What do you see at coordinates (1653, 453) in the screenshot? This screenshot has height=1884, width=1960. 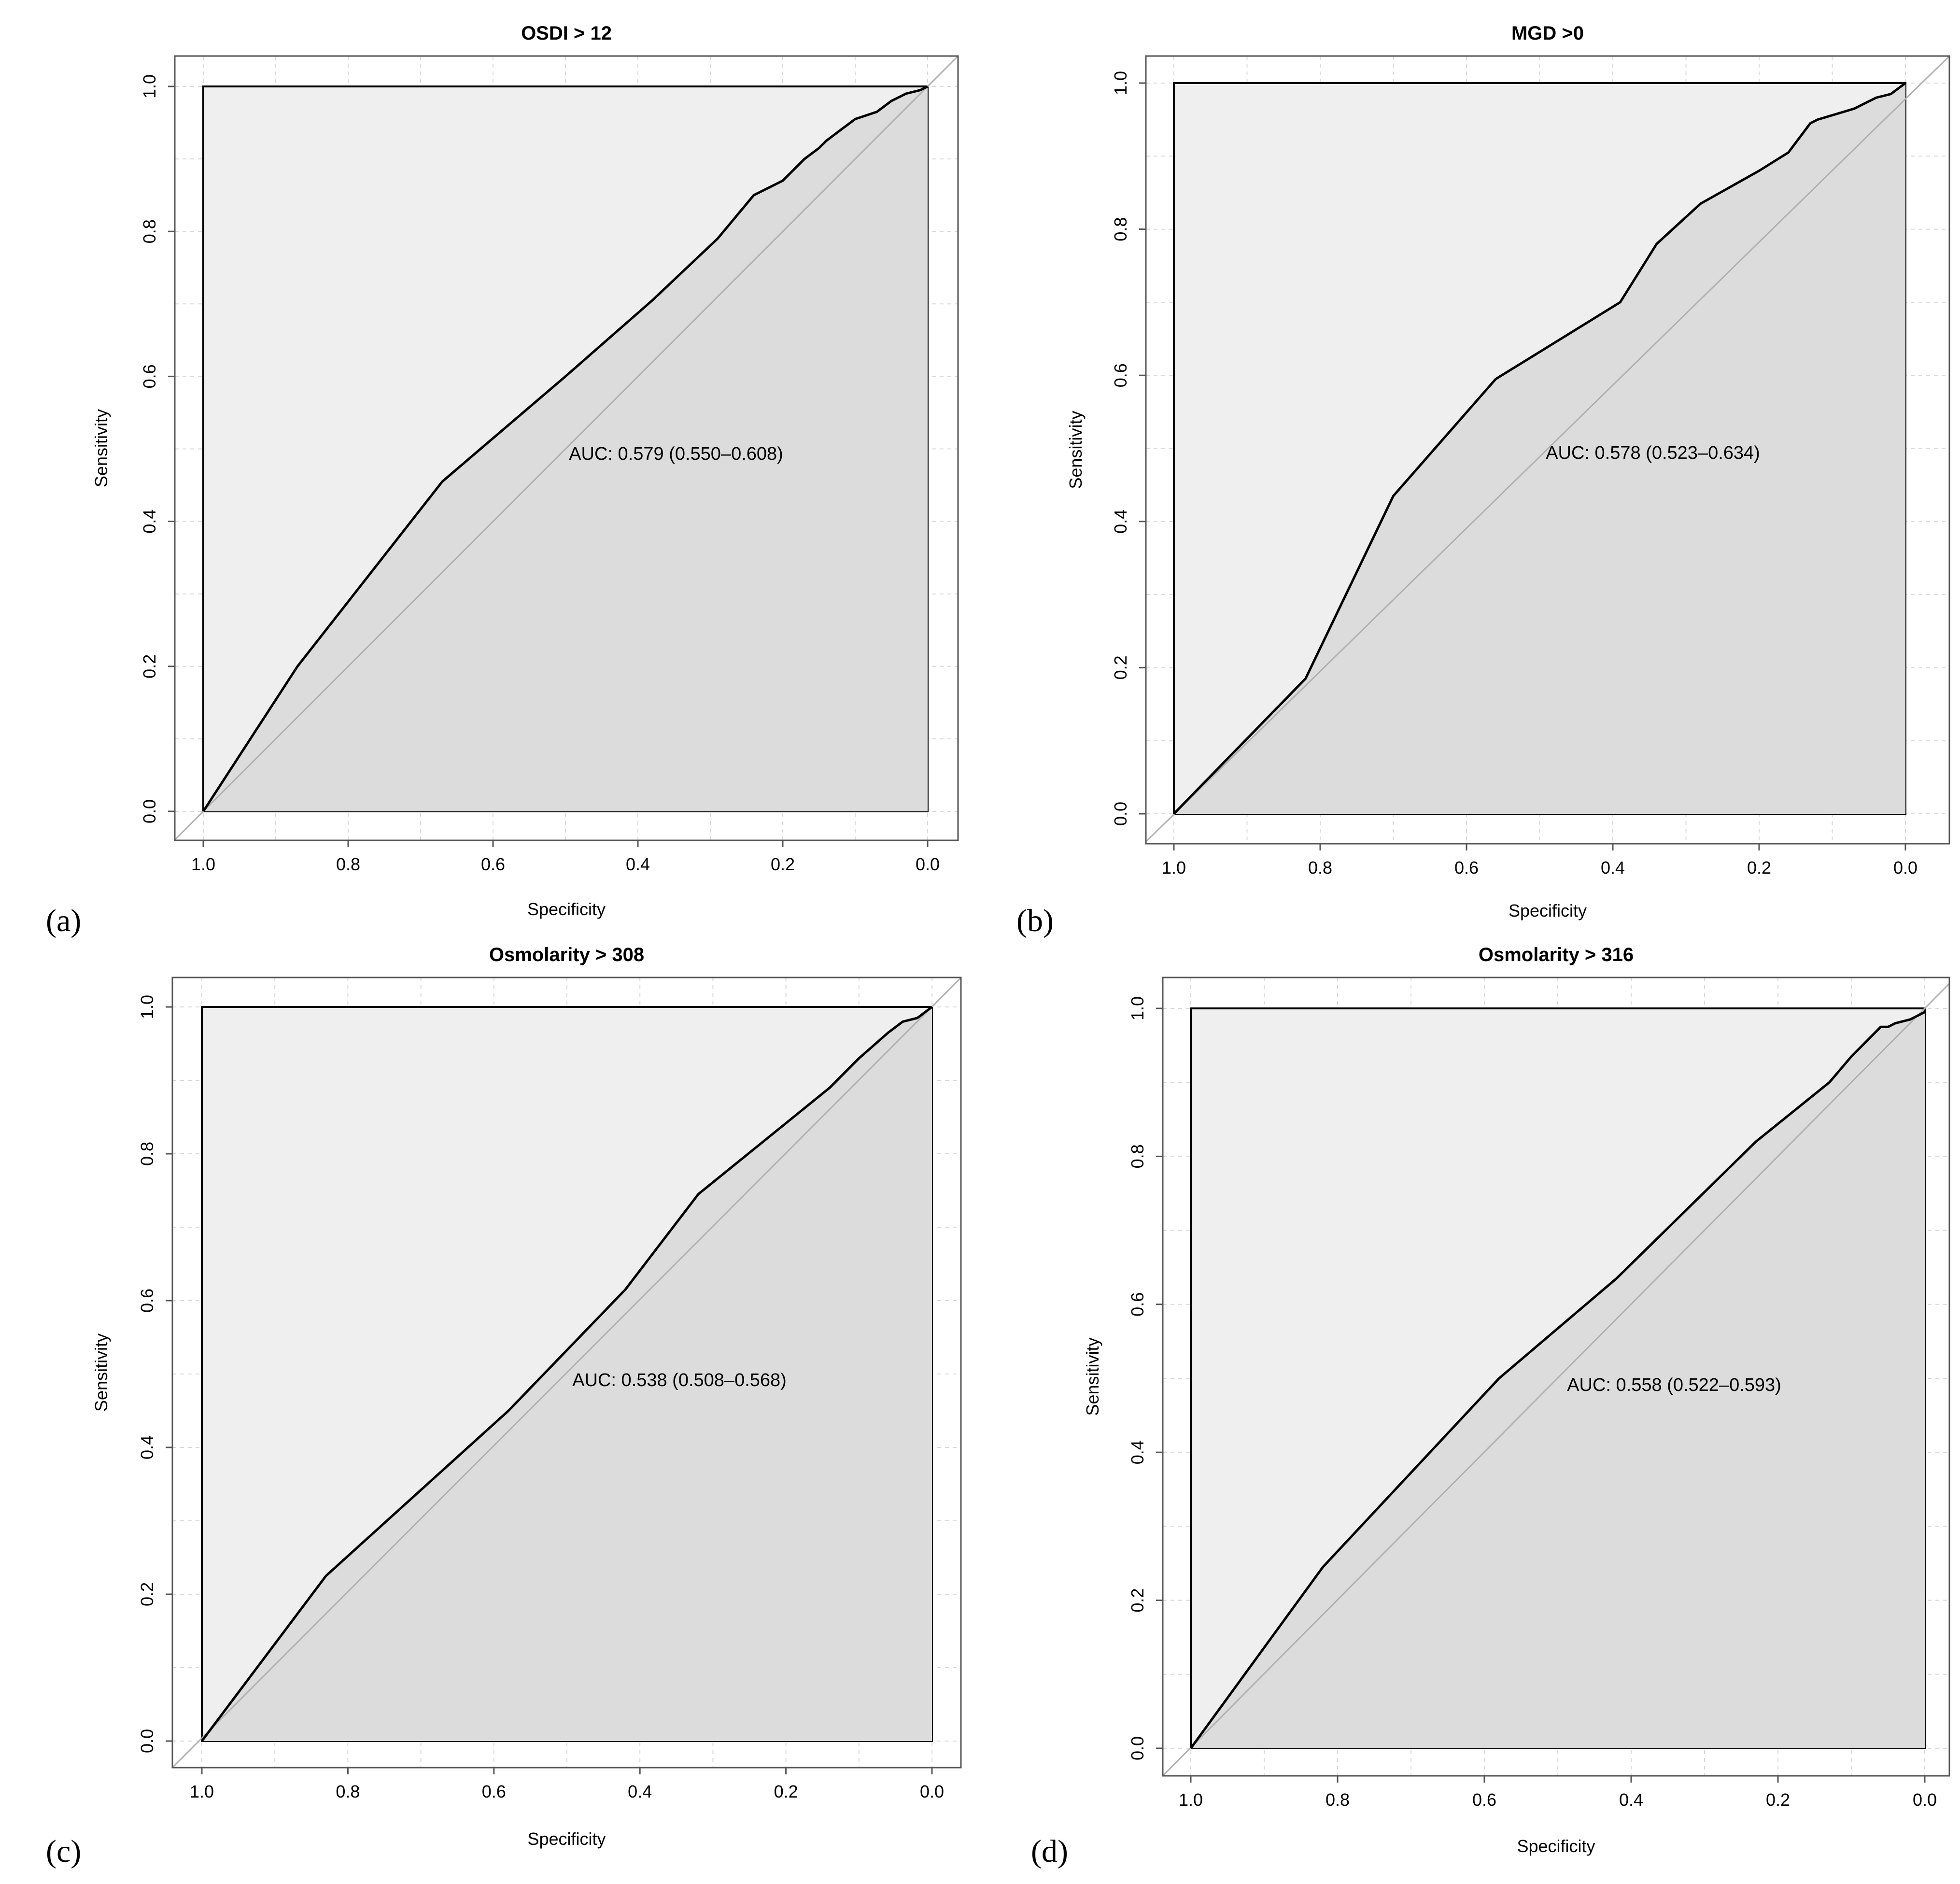 I see `auc-annotation: AUC: 0.578 (0.523–0.634)` at bounding box center [1653, 453].